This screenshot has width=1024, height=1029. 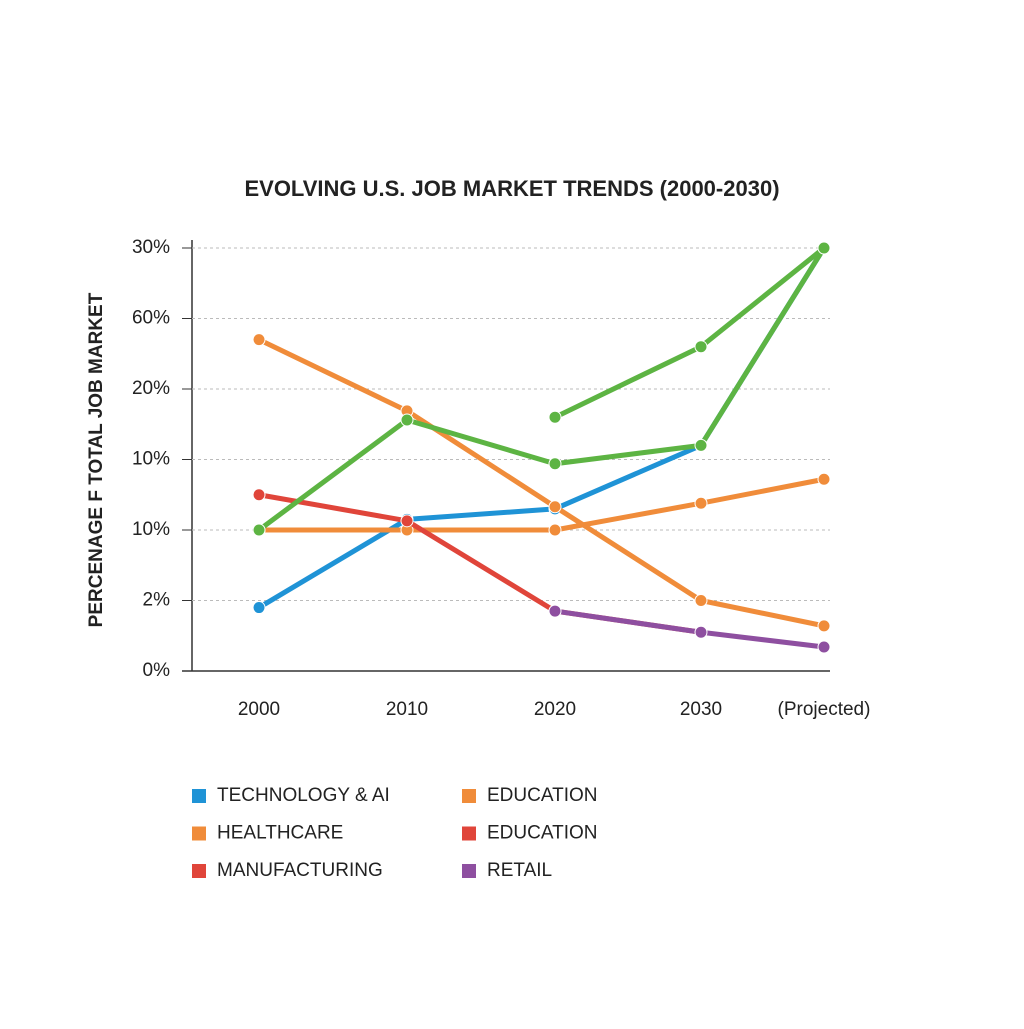 What do you see at coordinates (303, 795) in the screenshot?
I see `legend-label: TECHNOLOGY & AI` at bounding box center [303, 795].